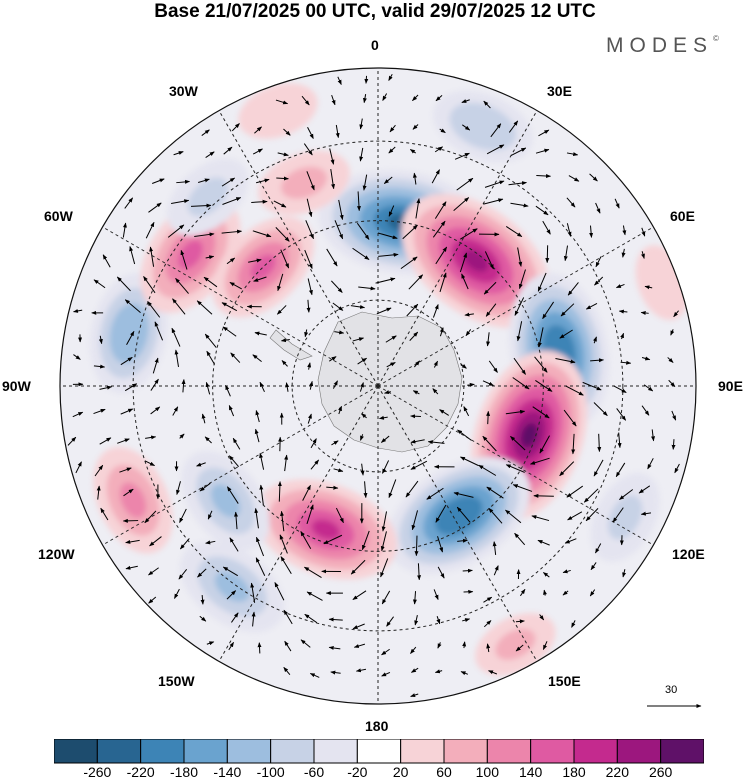  Describe the element at coordinates (270, 772) in the screenshot. I see `colorbar-tick-label: -100` at that location.